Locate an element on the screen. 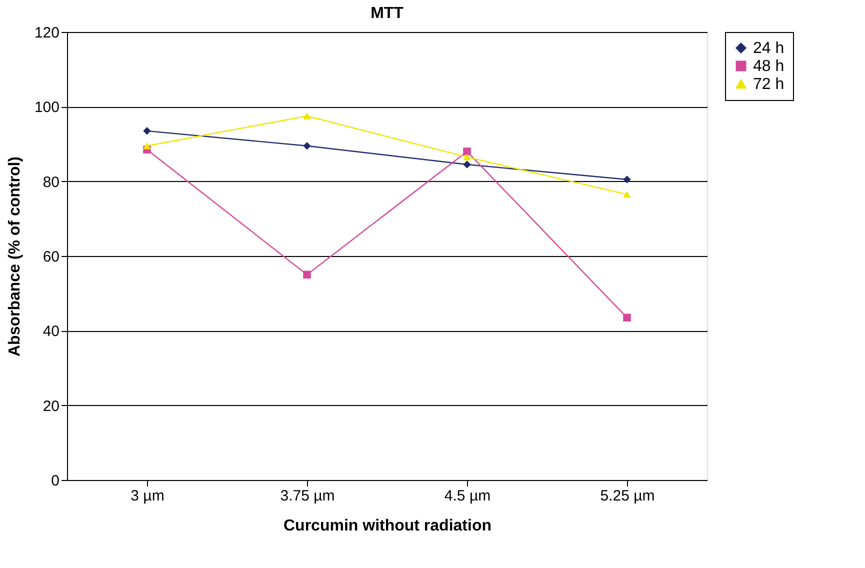 This screenshot has height=568, width=865. y-tick-label: 100 is located at coordinates (47, 107).